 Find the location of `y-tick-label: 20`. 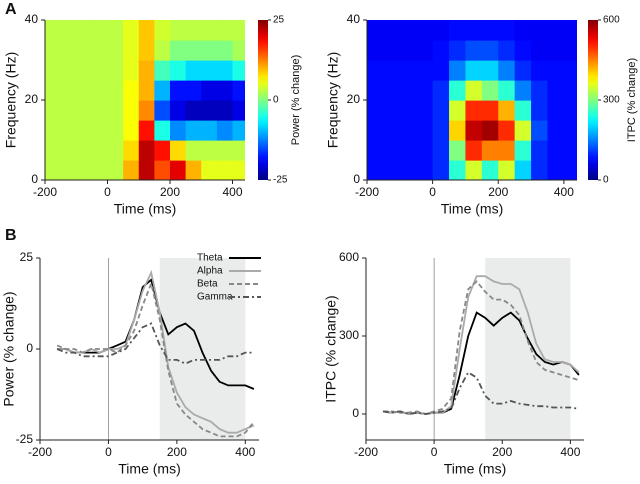

y-tick-label: 20 is located at coordinates (32, 99).